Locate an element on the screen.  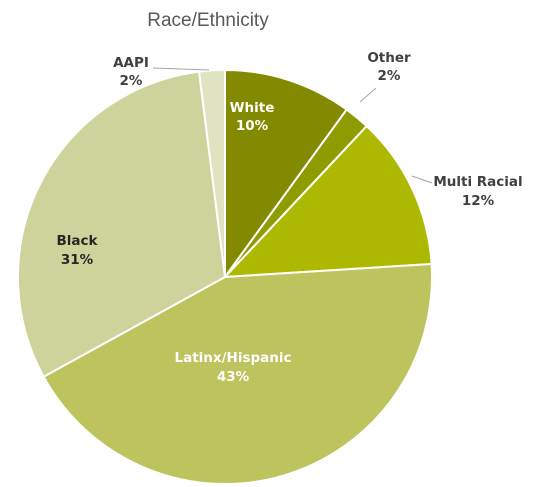
leader-line-other is located at coordinates (368, 95).